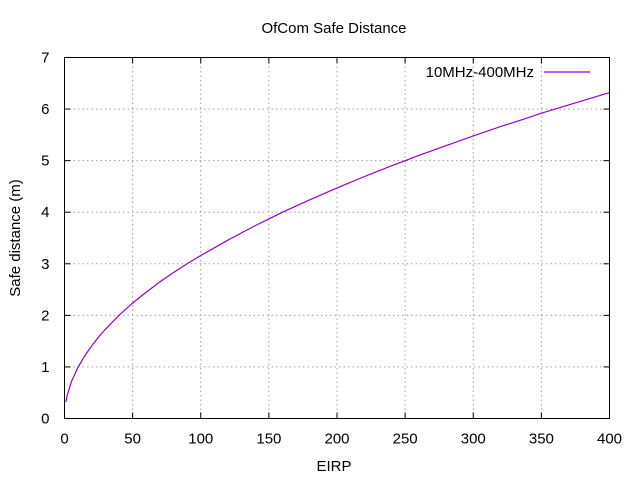 This screenshot has width=640, height=480. I want to click on y-tick-label: 2, so click(45, 315).